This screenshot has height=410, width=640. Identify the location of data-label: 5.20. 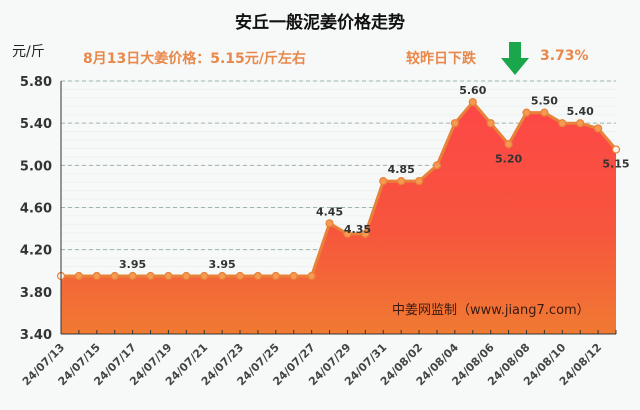
(508, 158).